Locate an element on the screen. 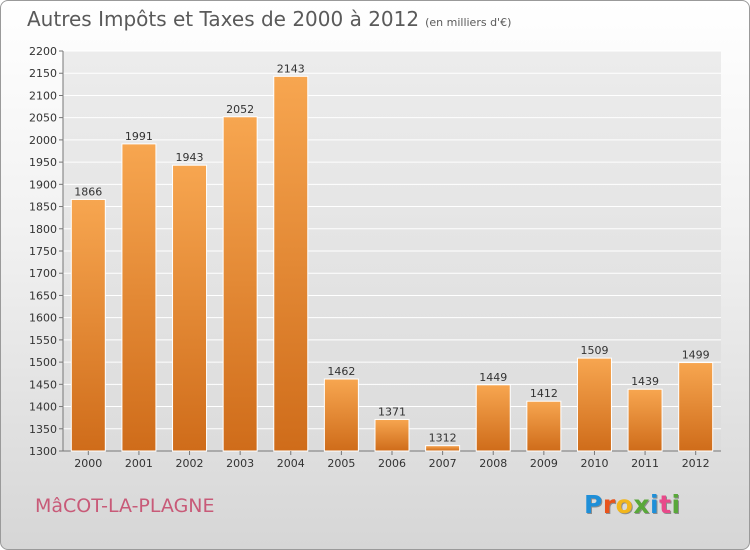 This screenshot has height=550, width=750. x-tick-label: 2009 is located at coordinates (544, 463).